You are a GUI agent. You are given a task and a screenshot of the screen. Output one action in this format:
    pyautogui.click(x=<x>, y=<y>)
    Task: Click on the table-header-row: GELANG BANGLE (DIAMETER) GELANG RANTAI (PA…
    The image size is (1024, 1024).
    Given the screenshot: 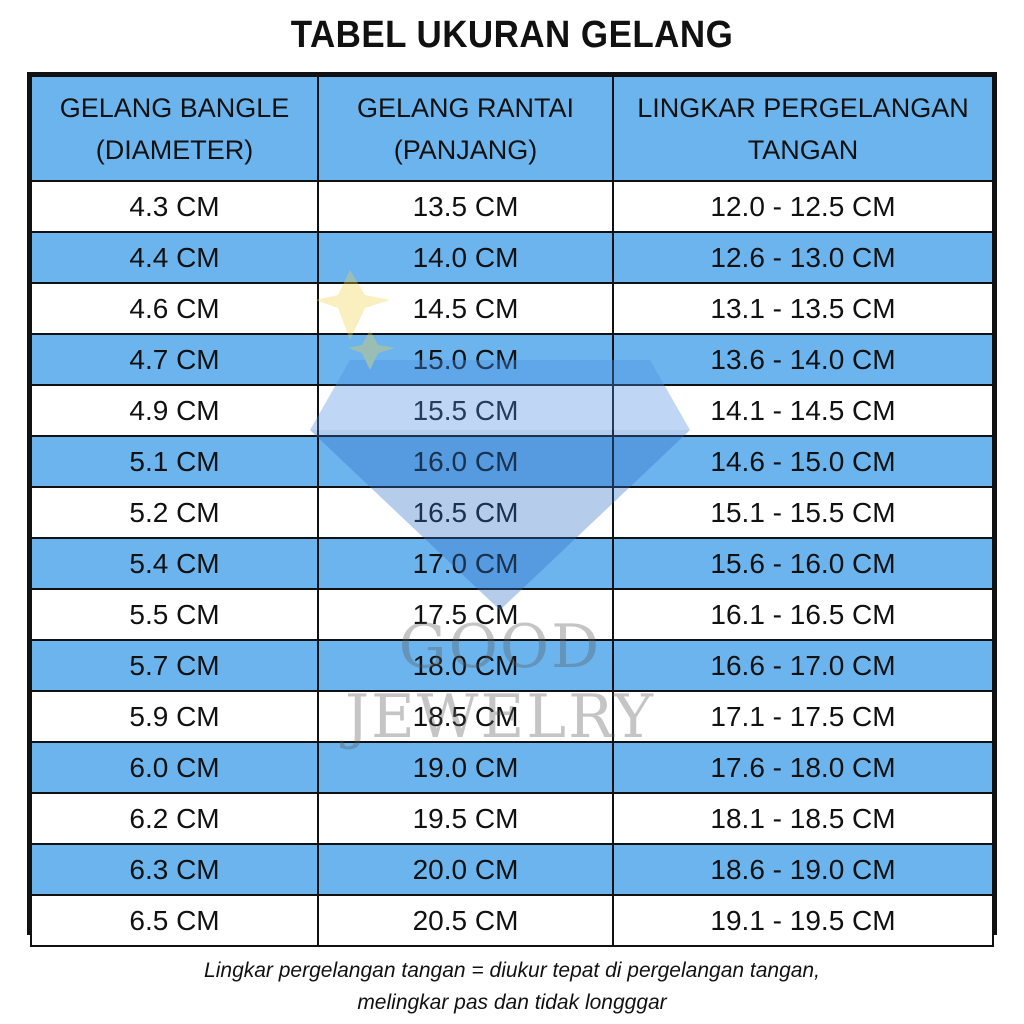 What is the action you would take?
    pyautogui.click(x=512, y=128)
    